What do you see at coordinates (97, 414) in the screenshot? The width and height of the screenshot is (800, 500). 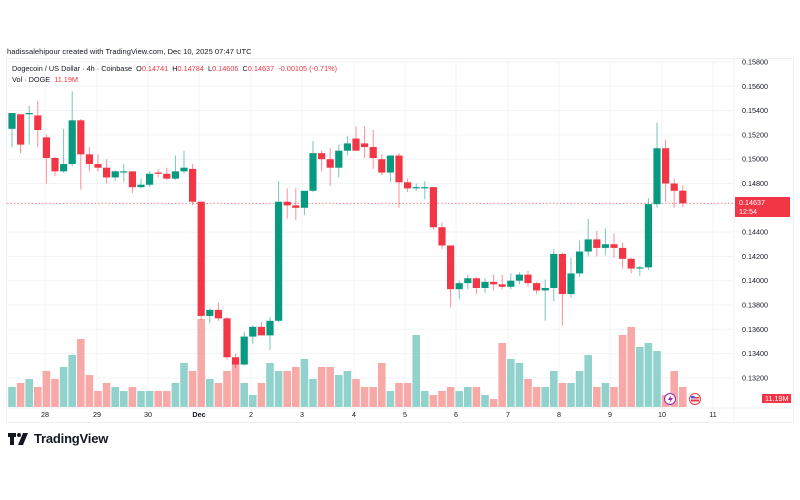 I see `x-axis-tick: 29` at bounding box center [97, 414].